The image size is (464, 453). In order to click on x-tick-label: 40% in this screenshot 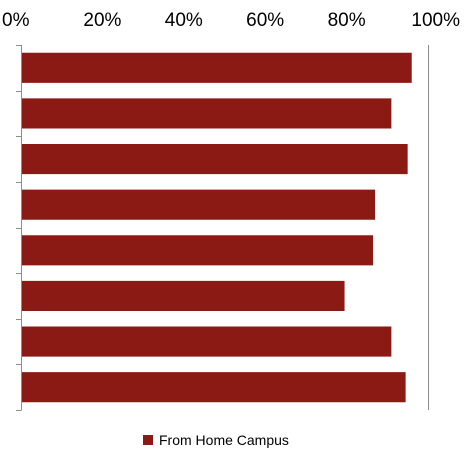, I will do `click(184, 20)`.